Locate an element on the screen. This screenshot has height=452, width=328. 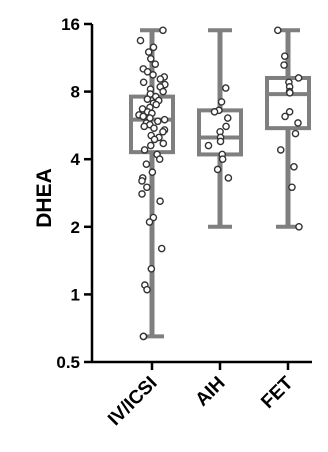
y-tick-label: 0.5 is located at coordinates (68, 362).